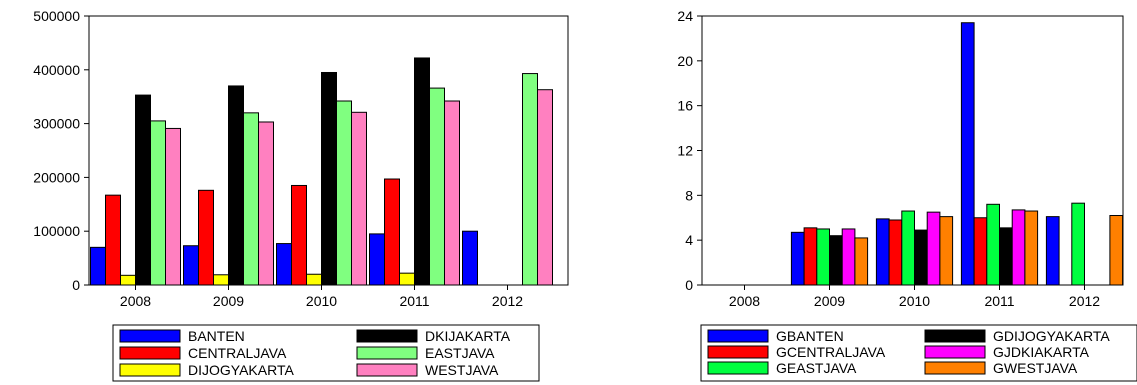  What do you see at coordinates (689, 240) in the screenshot?
I see `y-tick-label: 4` at bounding box center [689, 240].